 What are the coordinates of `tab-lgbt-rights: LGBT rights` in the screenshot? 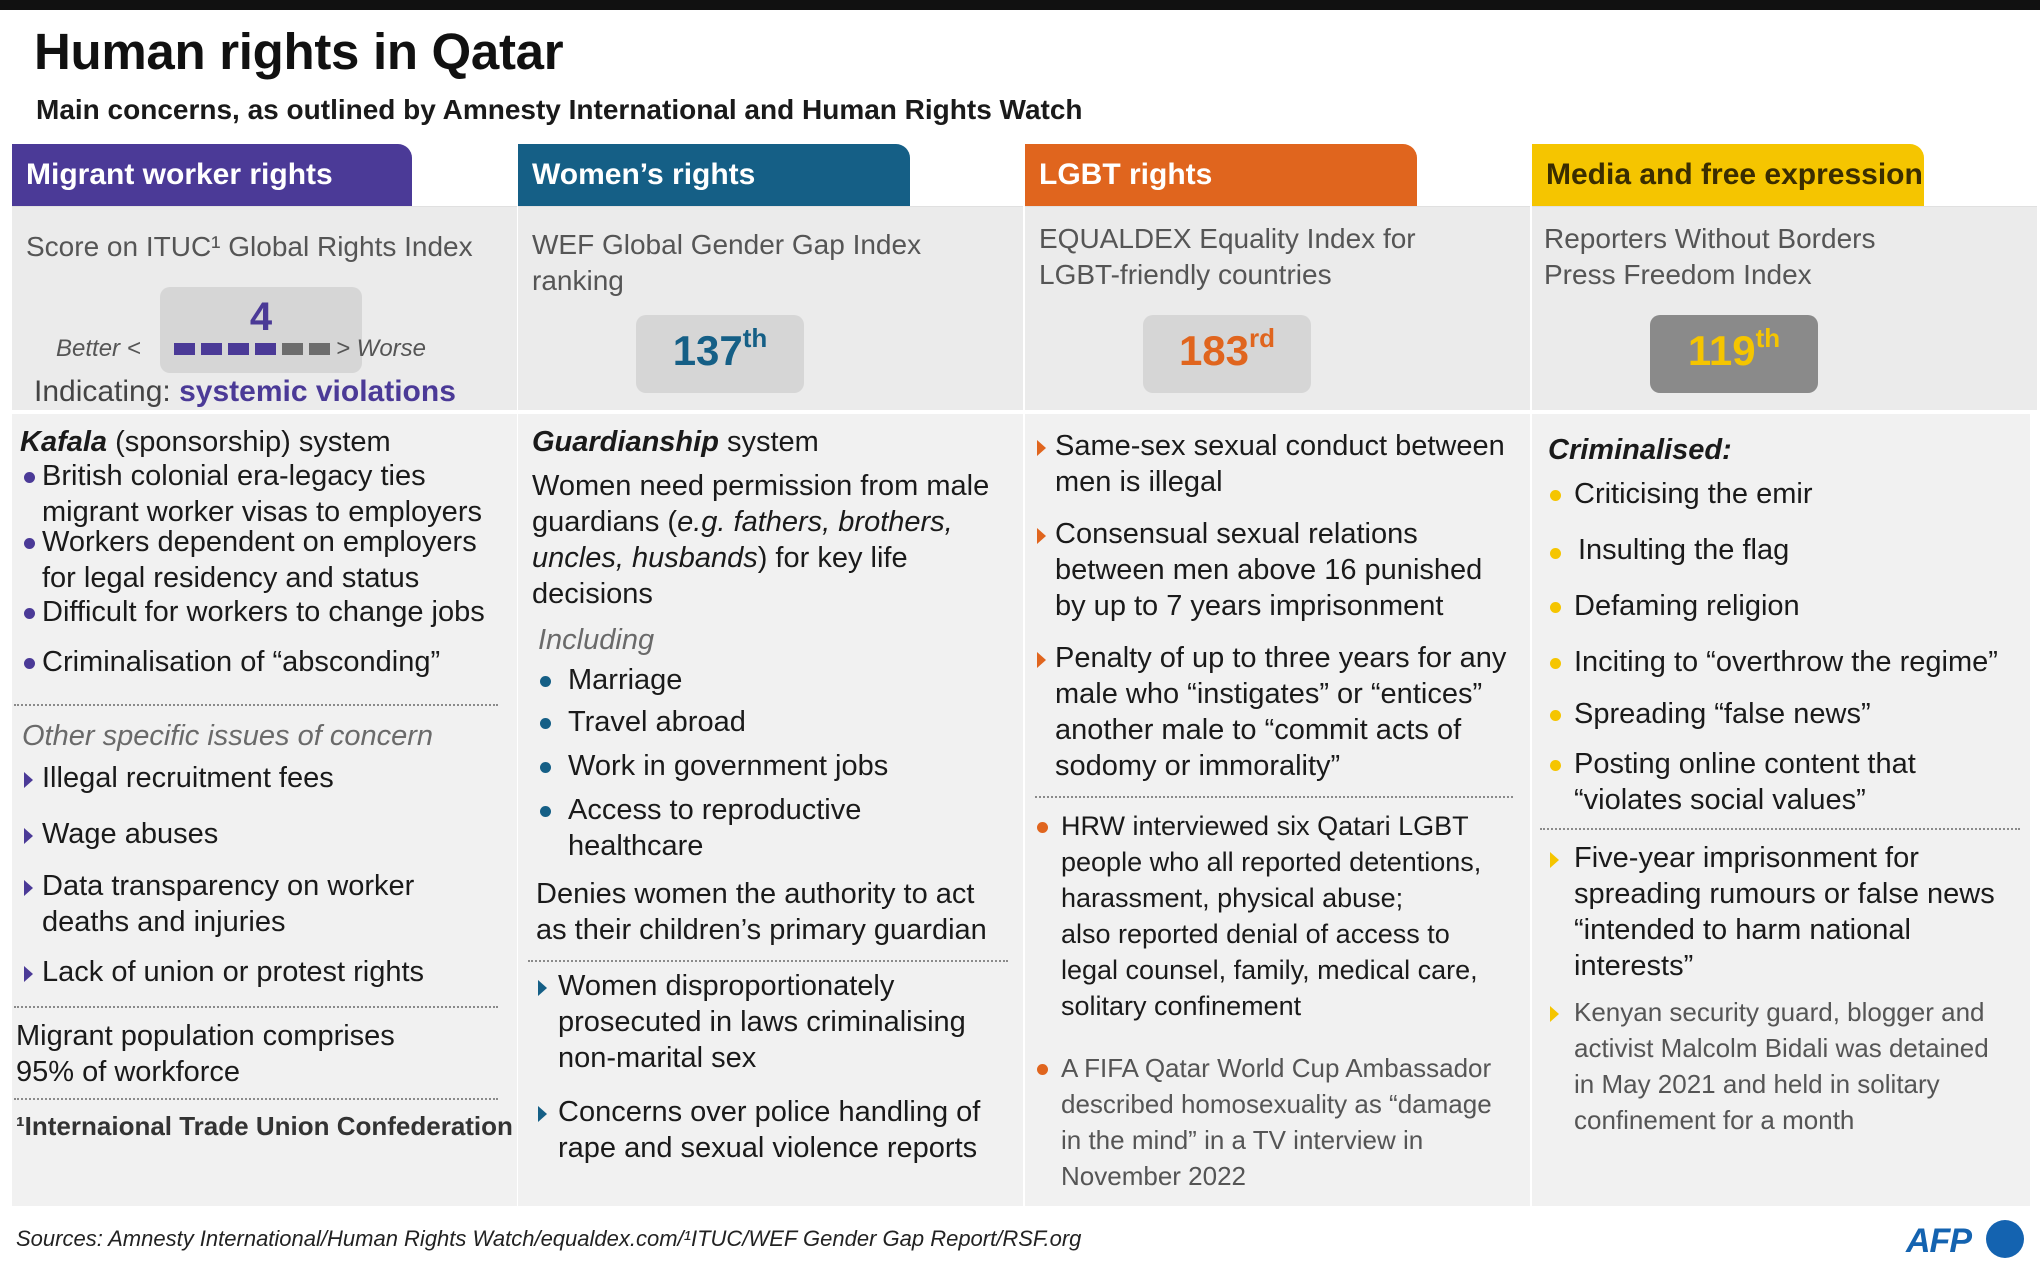 It's located at (1221, 175).